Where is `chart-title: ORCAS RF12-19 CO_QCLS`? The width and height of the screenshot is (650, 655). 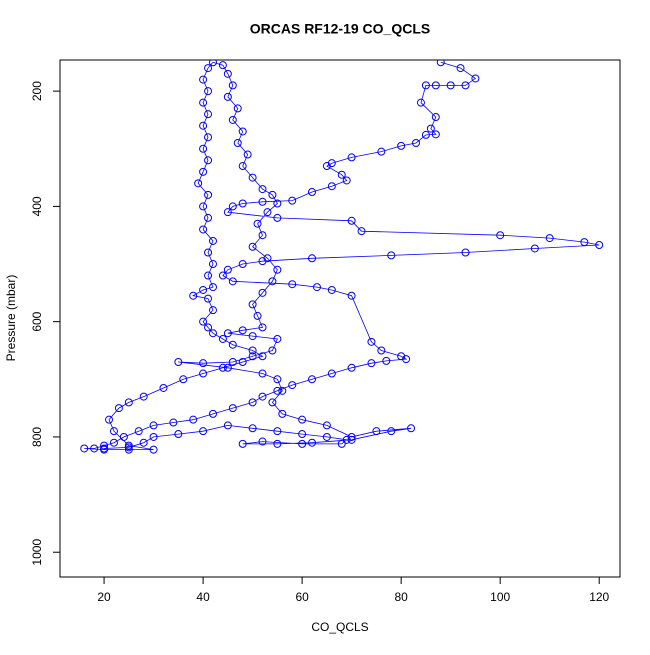
chart-title: ORCAS RF12-19 CO_QCLS is located at coordinates (340, 29).